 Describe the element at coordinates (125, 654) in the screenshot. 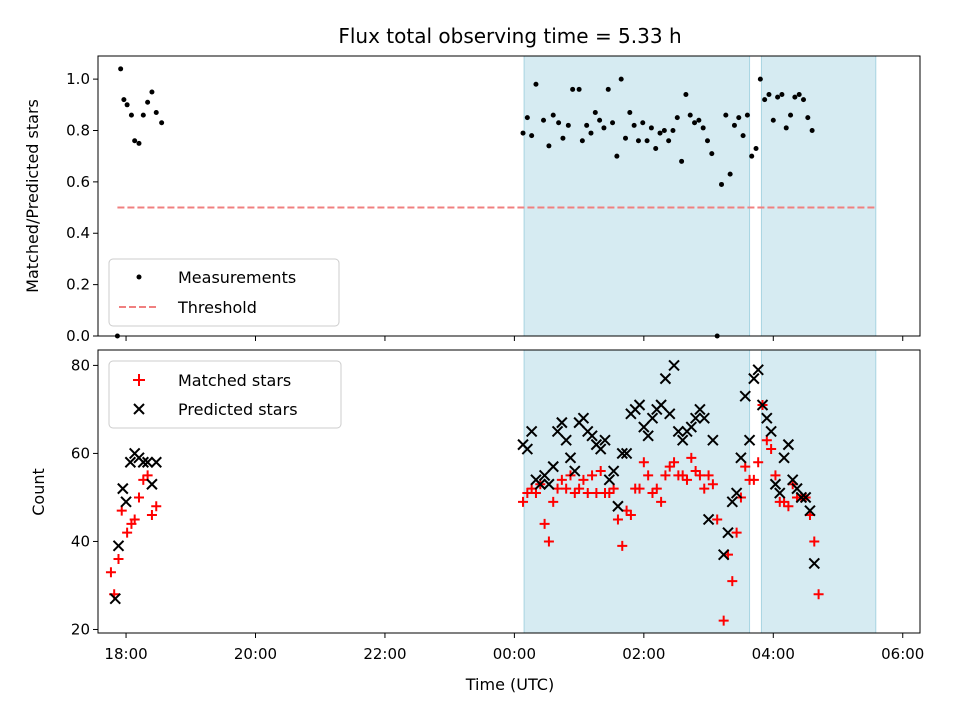

I see `x-tick-label: 18:00` at that location.